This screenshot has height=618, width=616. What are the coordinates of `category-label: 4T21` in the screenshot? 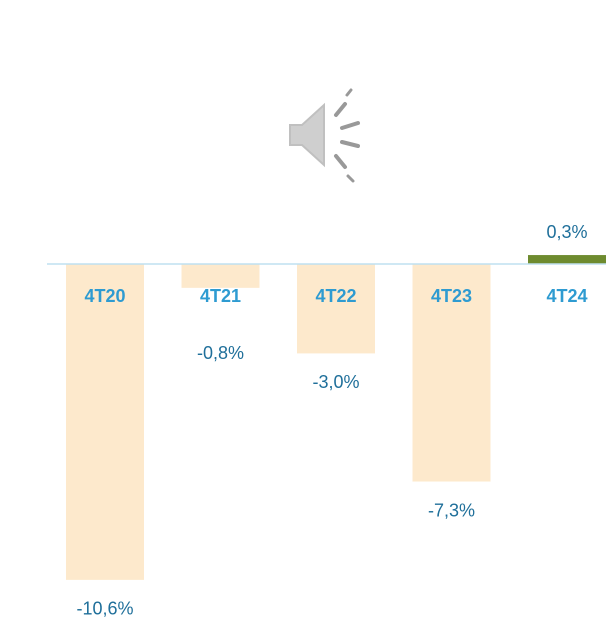 It's located at (220, 296).